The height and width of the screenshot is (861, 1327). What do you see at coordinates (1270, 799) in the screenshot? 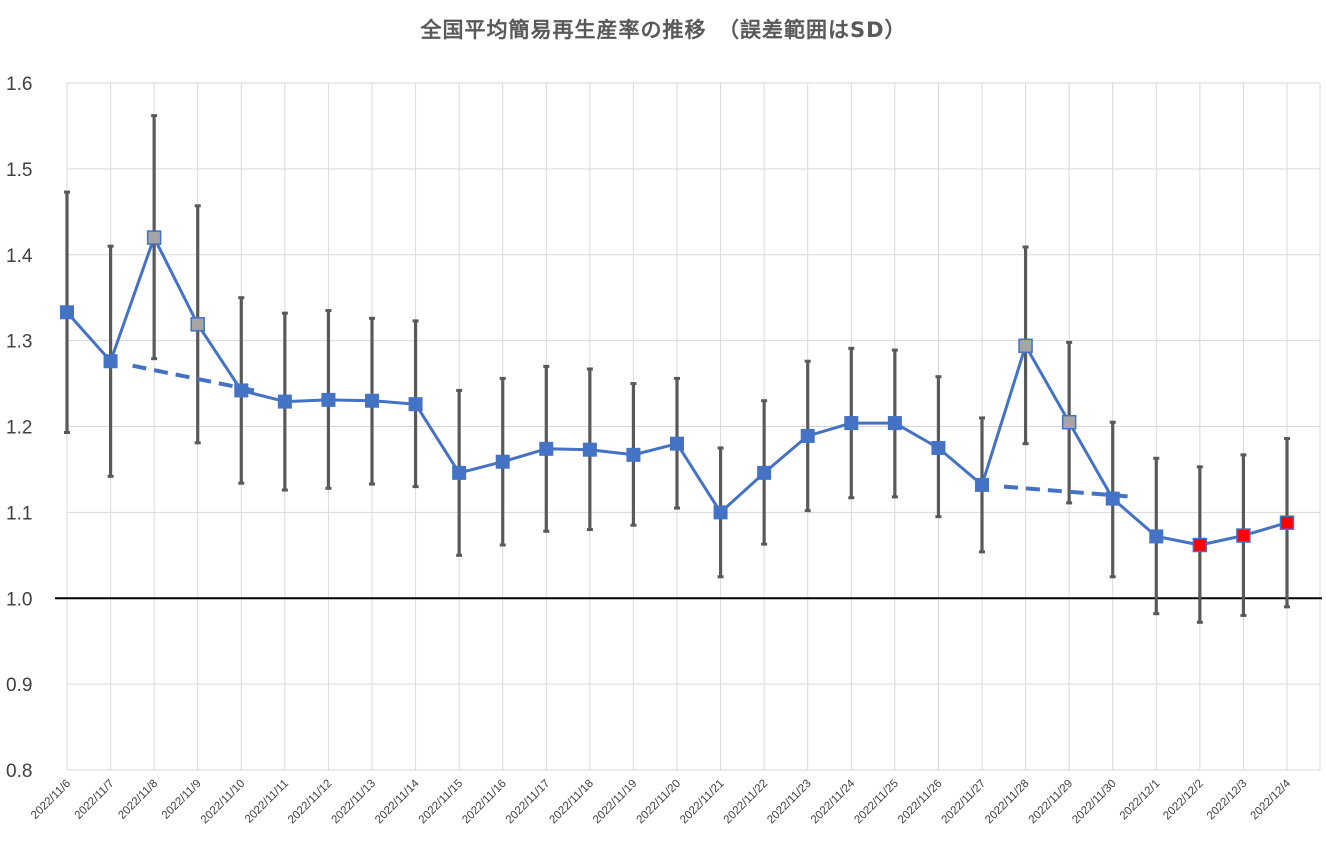
I see `x-tick-label: 2022/12/4` at bounding box center [1270, 799].